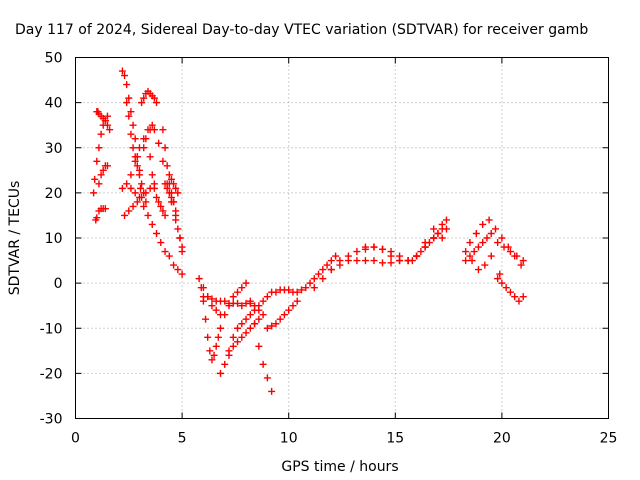 The width and height of the screenshot is (640, 480). I want to click on y-tick-label: 0, so click(58, 284).